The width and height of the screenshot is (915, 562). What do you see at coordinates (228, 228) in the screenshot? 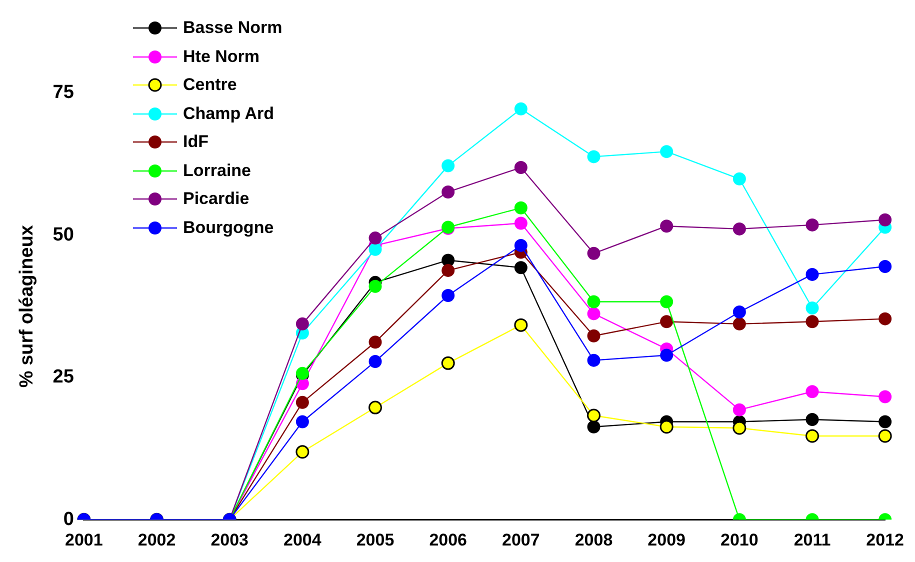
I see `legend-label: Bourgogne` at bounding box center [228, 228].